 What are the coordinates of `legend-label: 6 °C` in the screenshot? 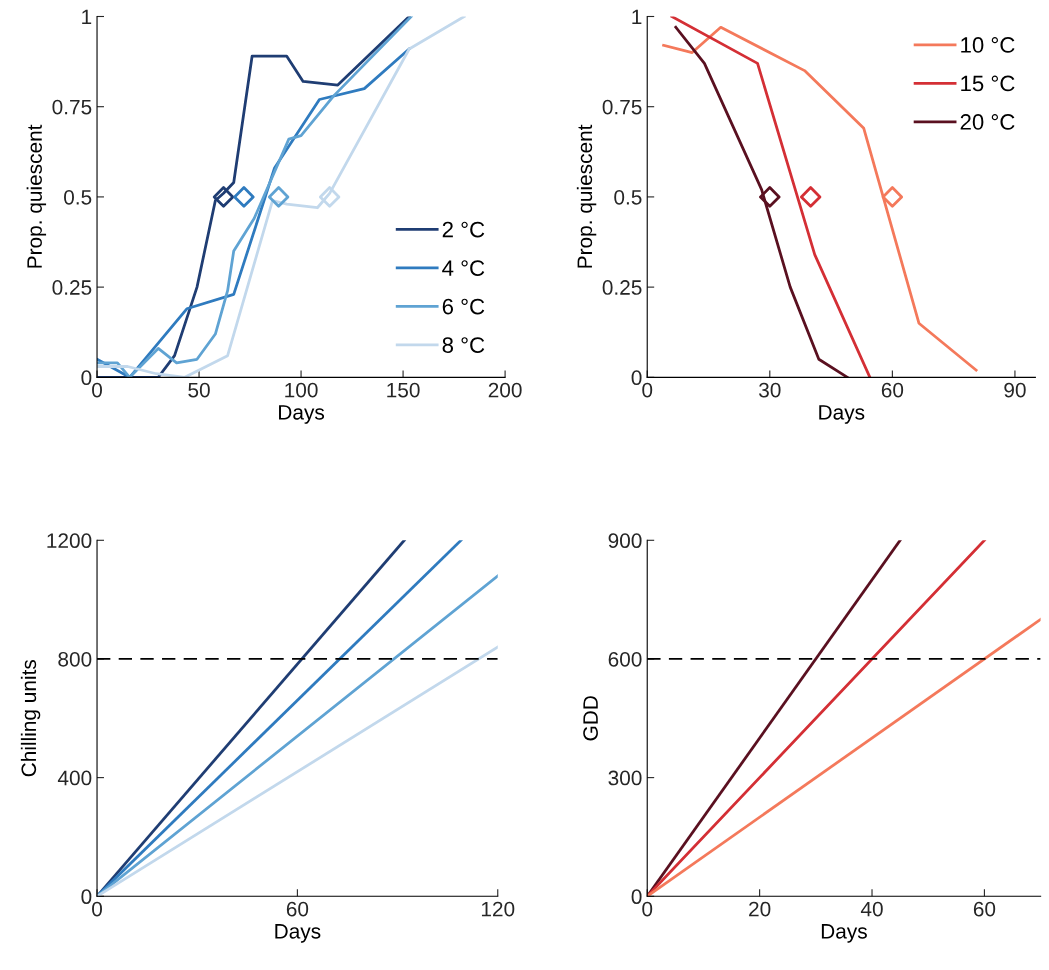 It's located at (463, 306).